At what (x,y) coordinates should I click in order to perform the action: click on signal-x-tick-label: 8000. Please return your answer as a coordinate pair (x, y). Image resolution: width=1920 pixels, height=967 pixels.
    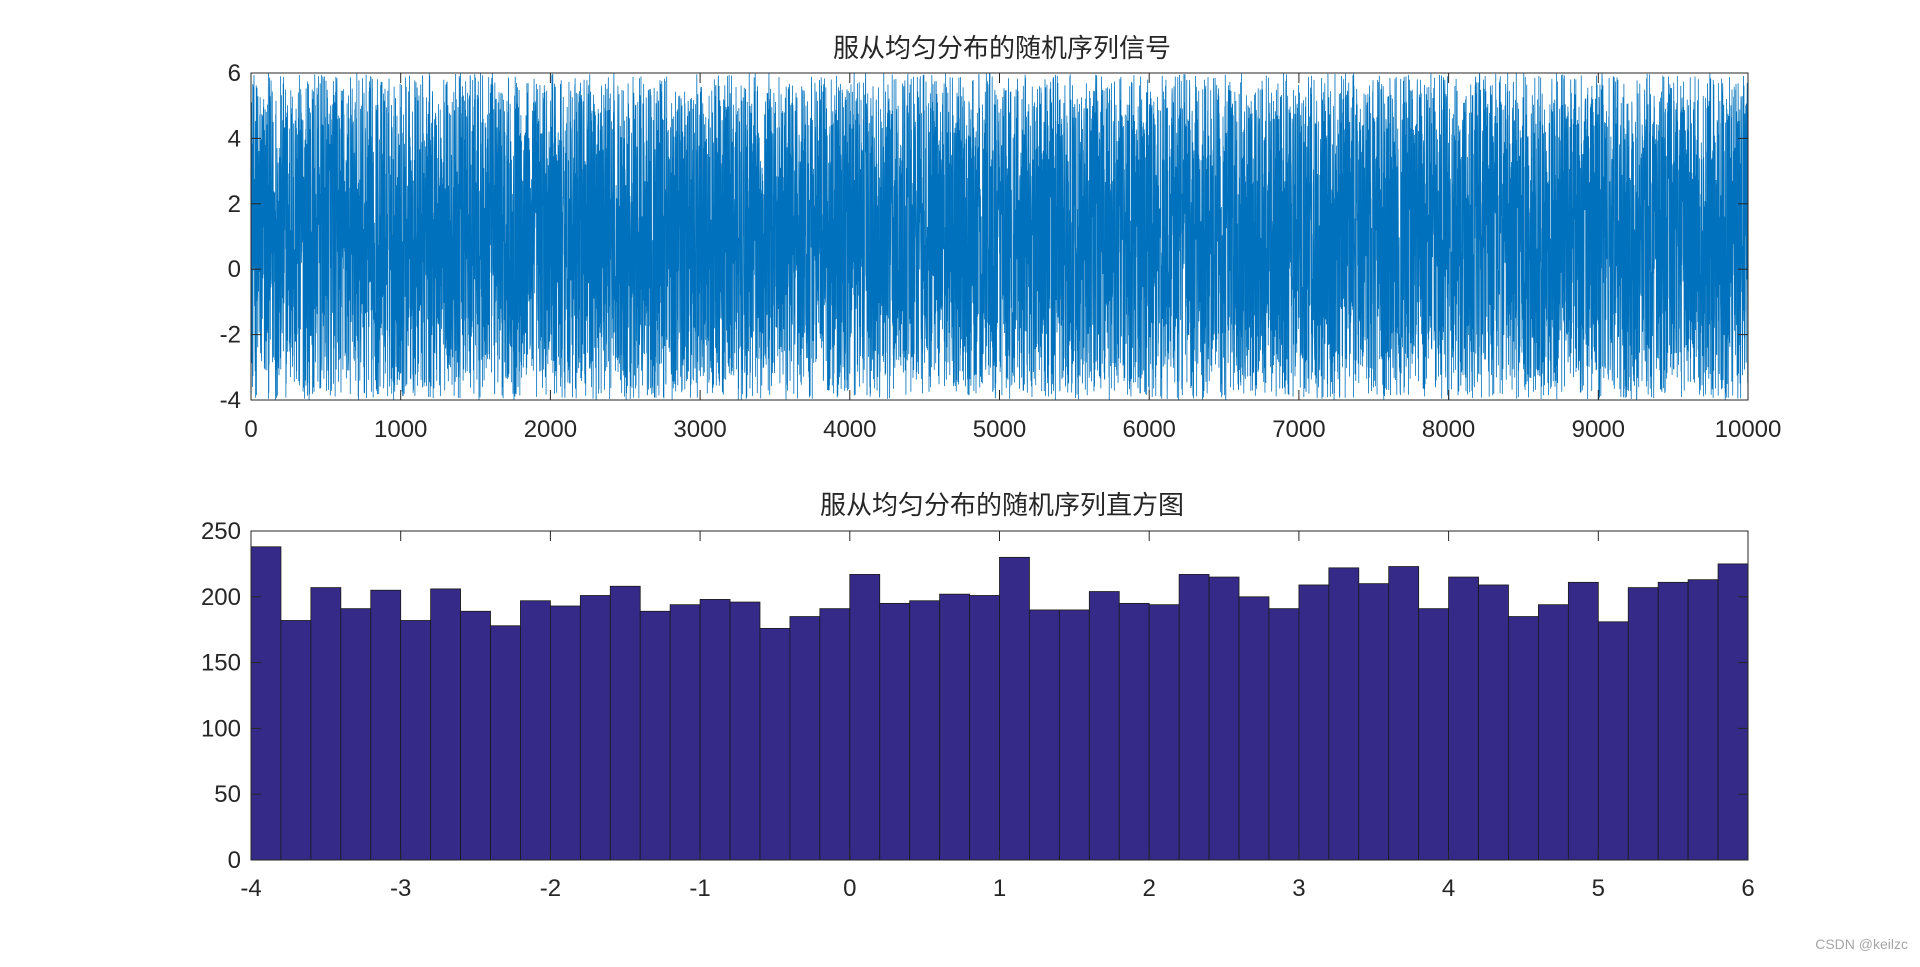
    Looking at the image, I should click on (1448, 429).